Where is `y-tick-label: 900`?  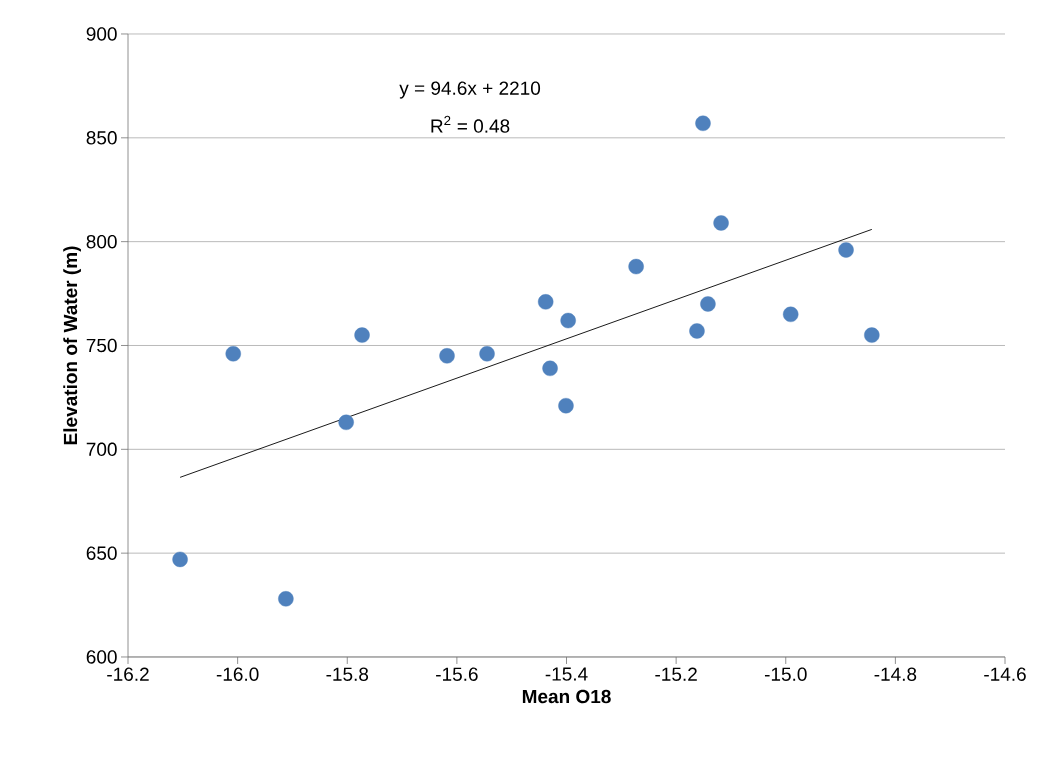
y-tick-label: 900 is located at coordinates (101, 34).